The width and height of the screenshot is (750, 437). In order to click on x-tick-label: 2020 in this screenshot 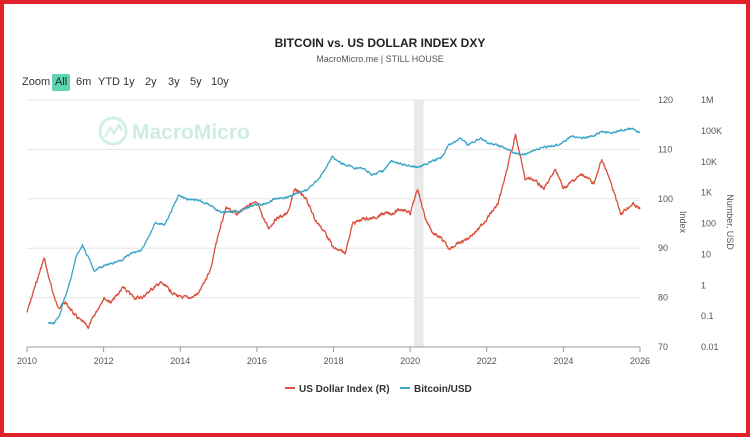, I will do `click(410, 361)`.